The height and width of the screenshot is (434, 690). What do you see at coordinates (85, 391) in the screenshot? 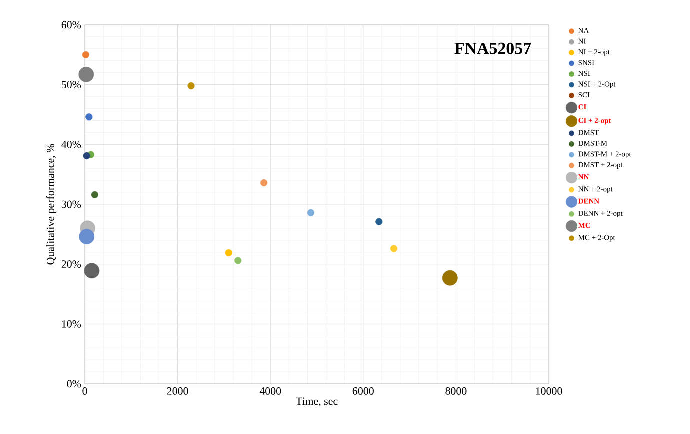
I see `x-tick-label: 0` at bounding box center [85, 391].